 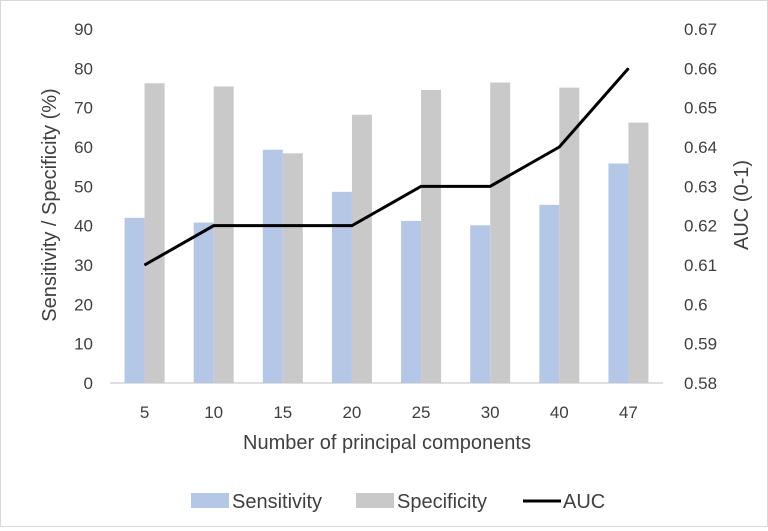 What do you see at coordinates (742, 205) in the screenshot?
I see `y2-axis-title: AUC (0-1)` at bounding box center [742, 205].